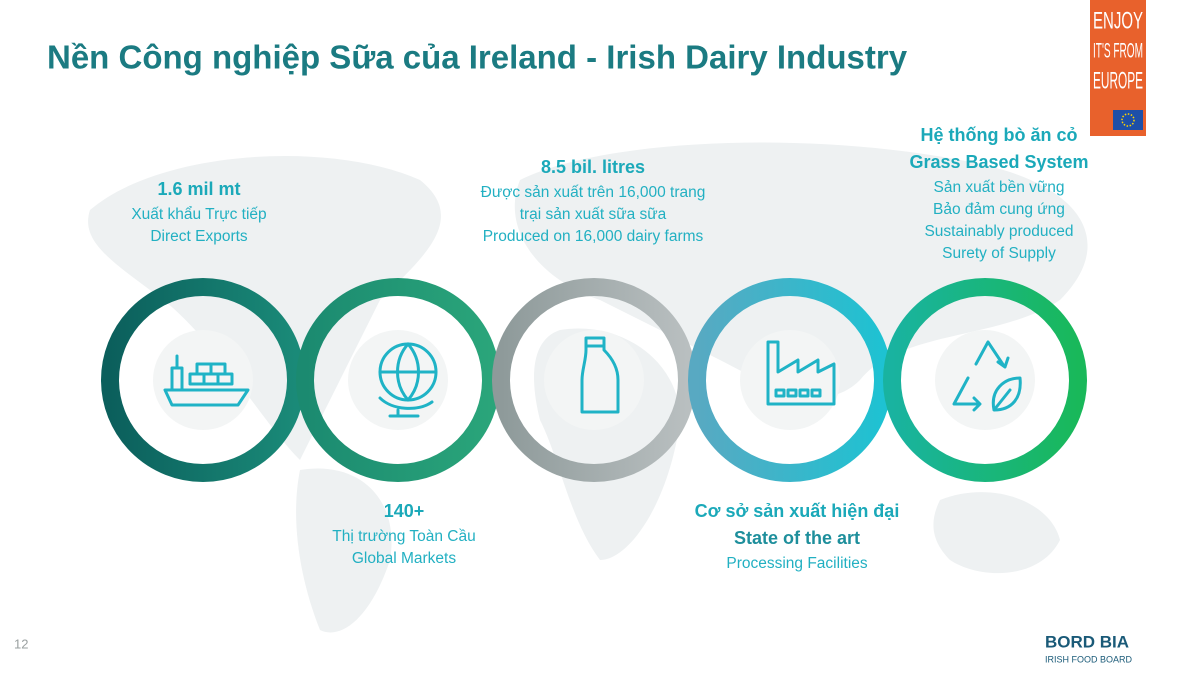 The width and height of the screenshot is (1200, 674). What do you see at coordinates (404, 558) in the screenshot?
I see `stat-line: Global Markets` at bounding box center [404, 558].